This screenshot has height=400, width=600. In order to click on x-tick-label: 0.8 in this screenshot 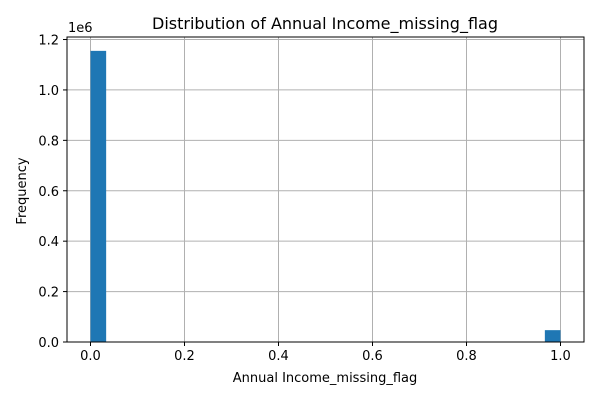, I will do `click(466, 356)`.